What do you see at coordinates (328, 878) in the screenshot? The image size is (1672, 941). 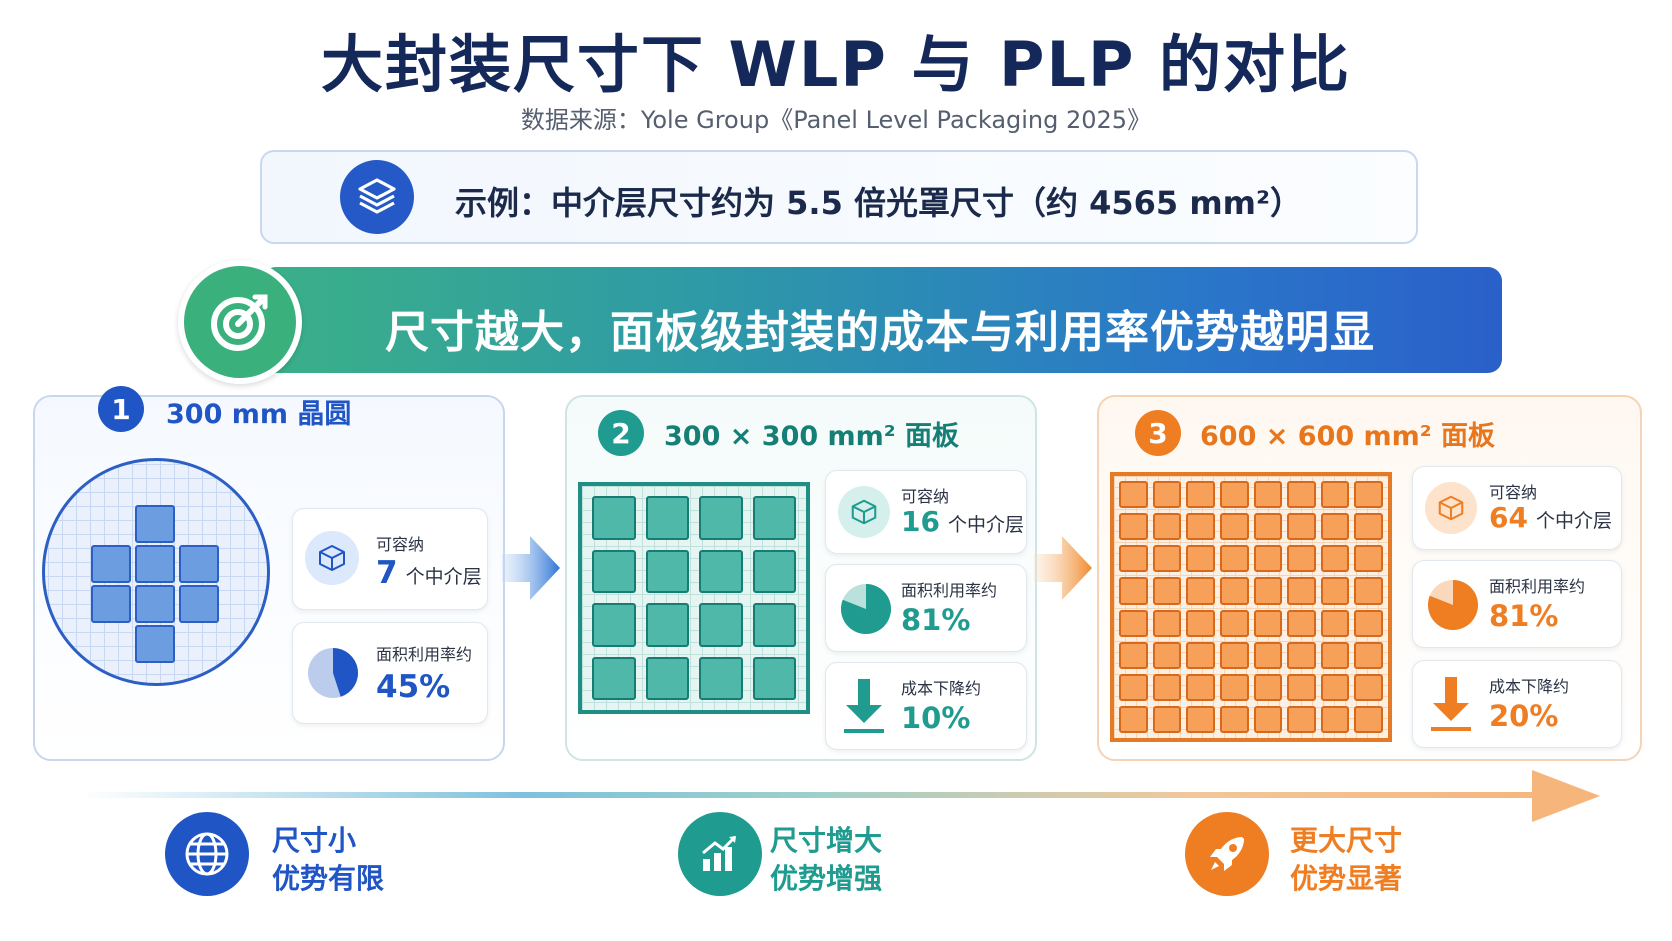 I see `bottom-line2: 优势有限` at bounding box center [328, 878].